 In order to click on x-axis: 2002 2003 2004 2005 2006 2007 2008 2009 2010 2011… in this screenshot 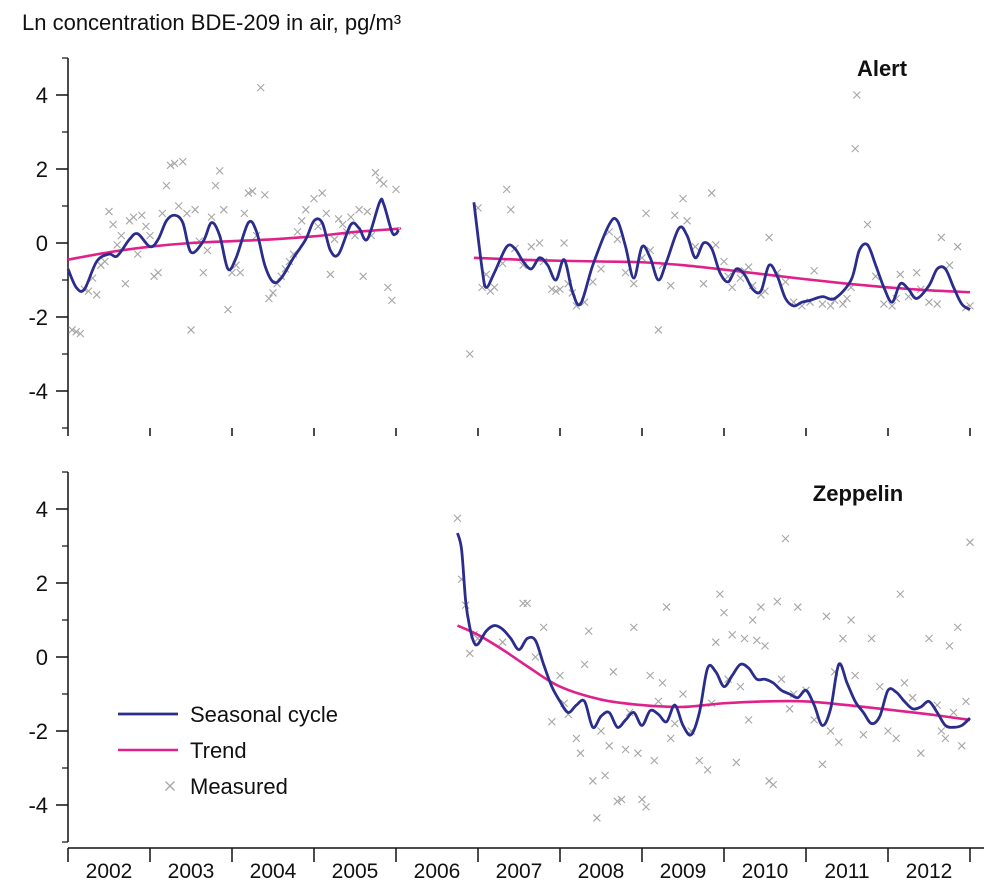, I will do `click(525, 865)`.